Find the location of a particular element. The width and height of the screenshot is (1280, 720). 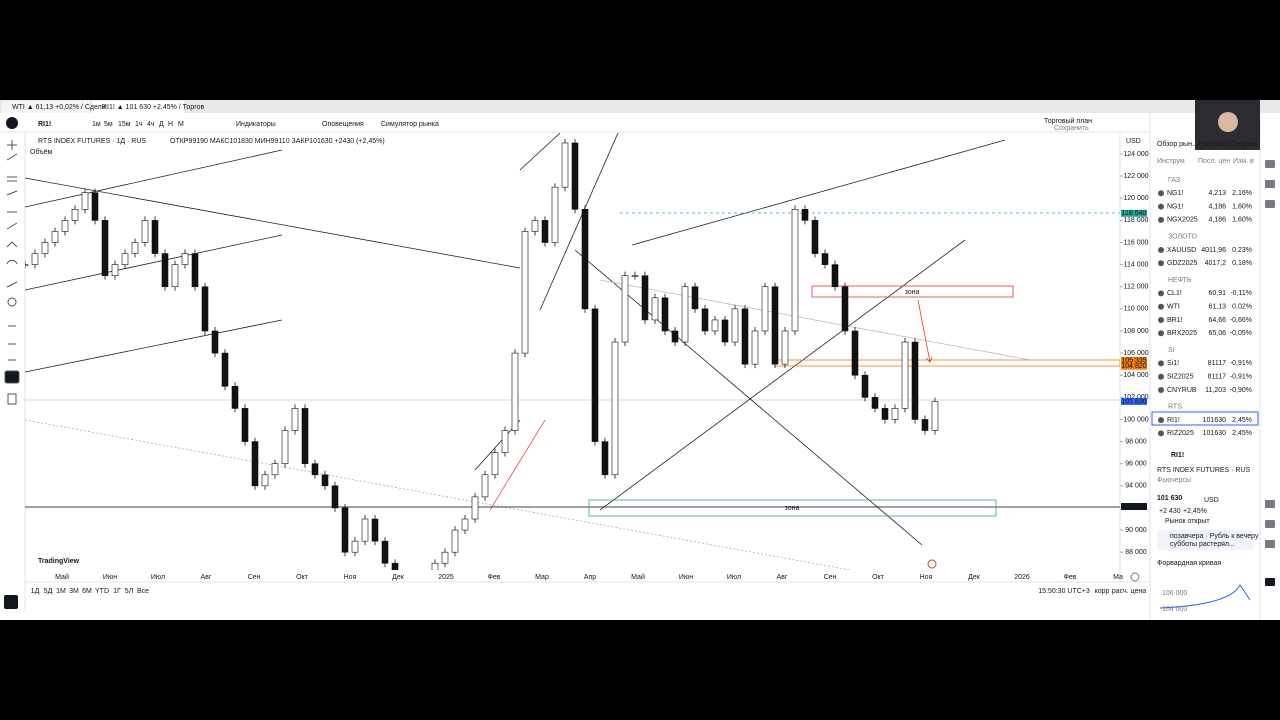

tab-label: RI1! ▲ 101 630 +2,45% / Торгов is located at coordinates (153, 107).